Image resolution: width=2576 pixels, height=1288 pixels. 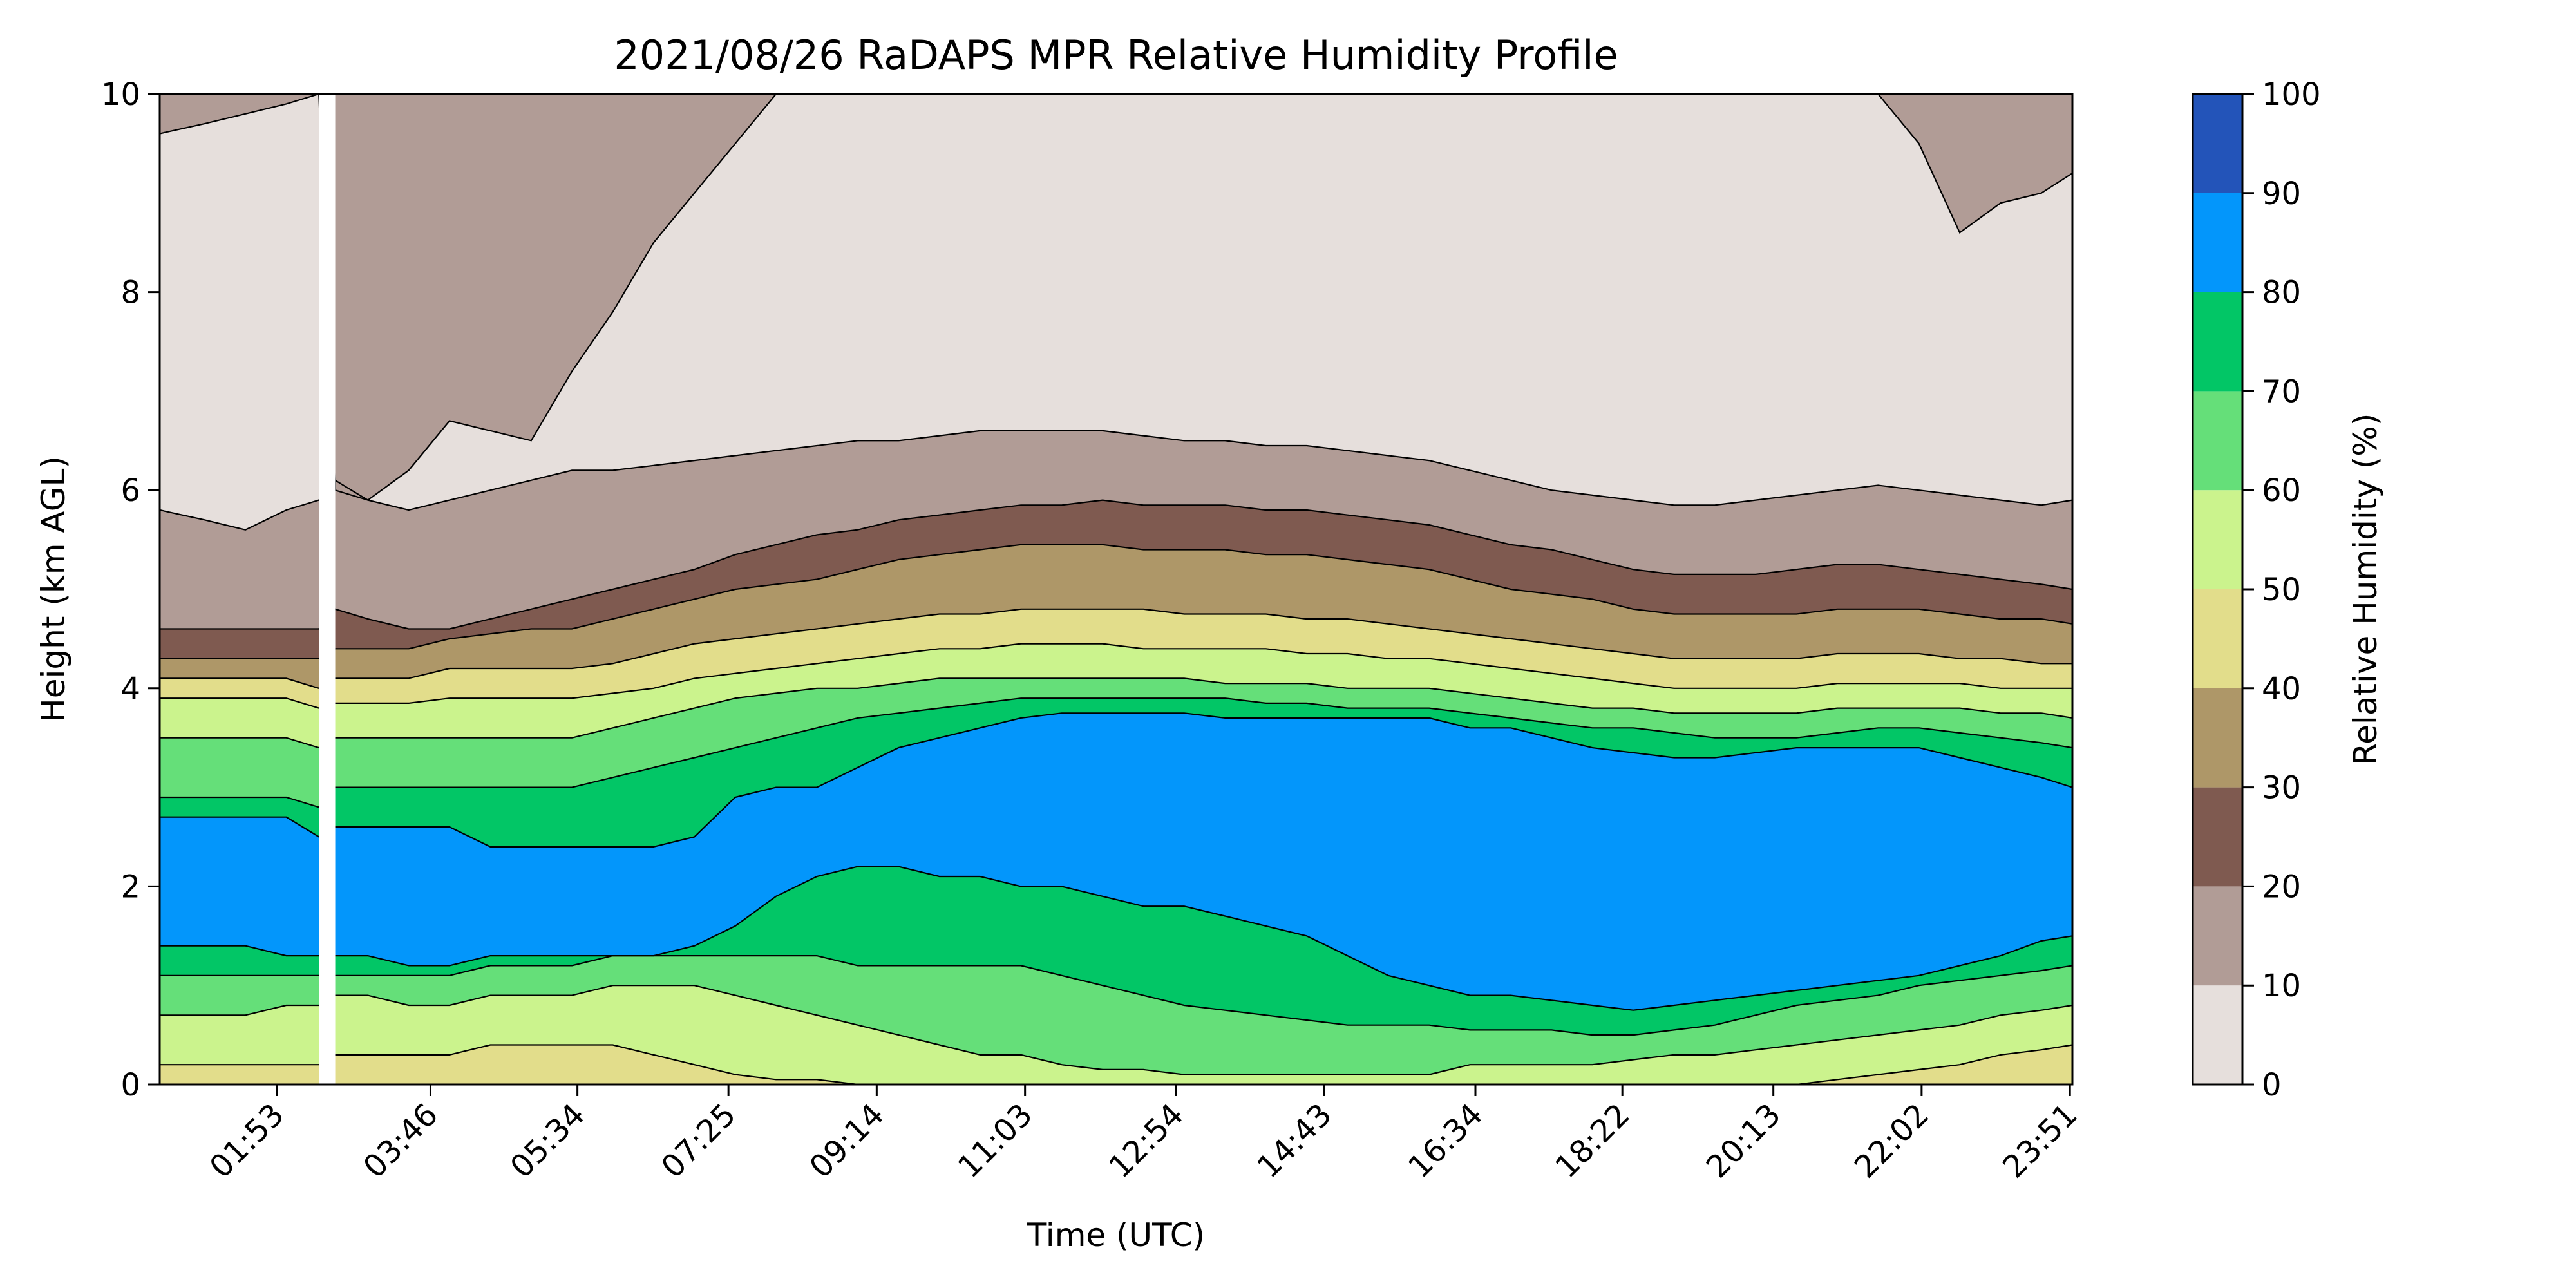 What do you see at coordinates (1116, 1235) in the screenshot?
I see `x-axis-label: Time (UTC)` at bounding box center [1116, 1235].